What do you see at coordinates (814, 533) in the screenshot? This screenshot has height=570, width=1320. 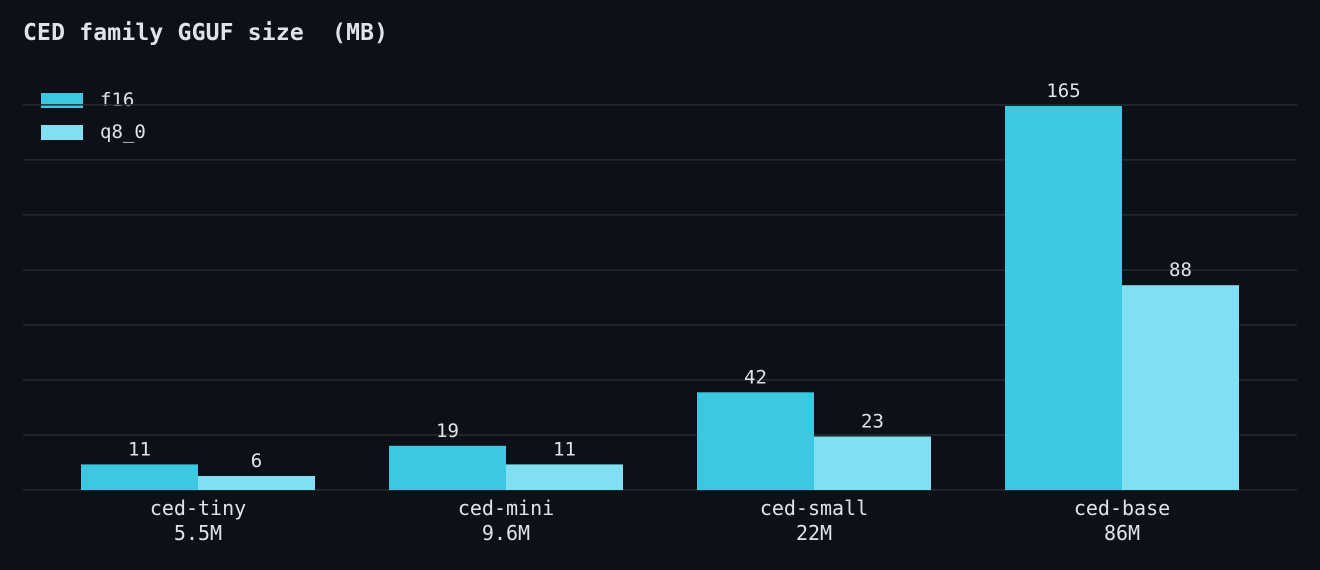 I see `x-tick-sublabel-ced-small: 22M` at bounding box center [814, 533].